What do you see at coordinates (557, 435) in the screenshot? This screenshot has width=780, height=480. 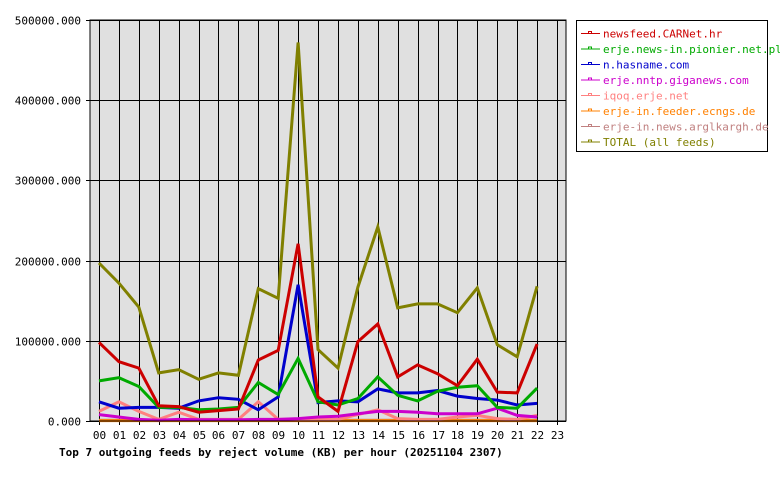 I see `x-tick-label: 23` at bounding box center [557, 435].